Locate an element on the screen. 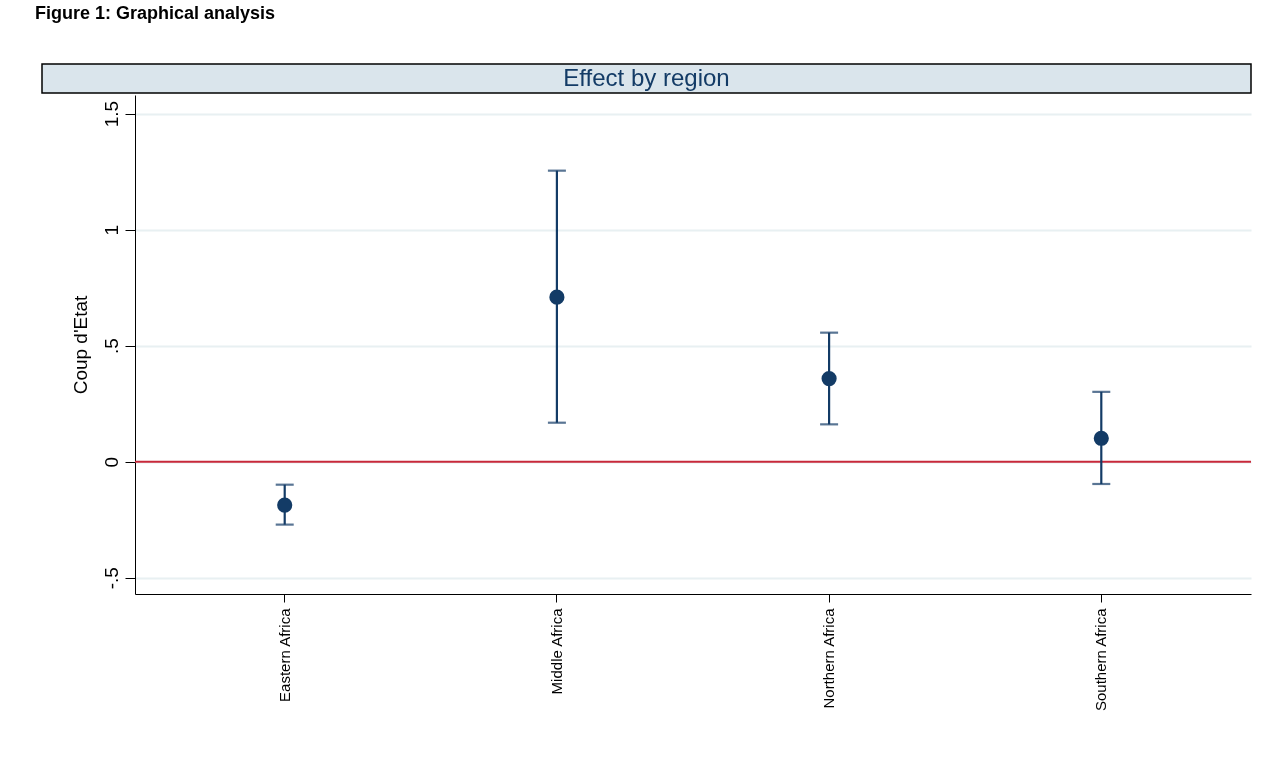 The image size is (1272, 769). chart-subtitle: Effect by region is located at coordinates (646, 77).